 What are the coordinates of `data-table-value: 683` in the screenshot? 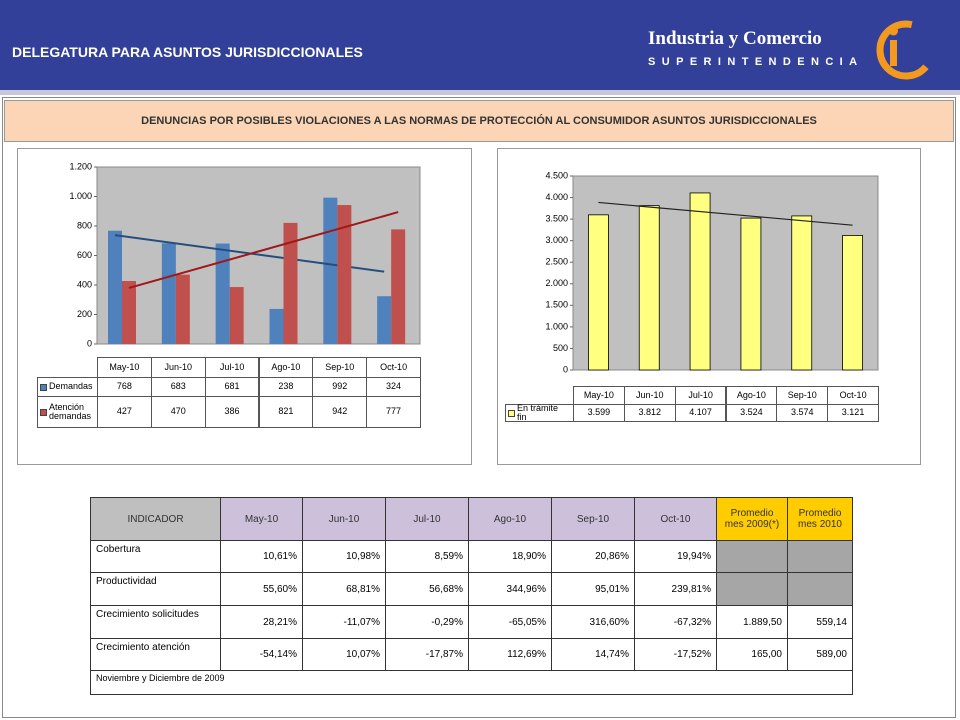 It's located at (178, 387).